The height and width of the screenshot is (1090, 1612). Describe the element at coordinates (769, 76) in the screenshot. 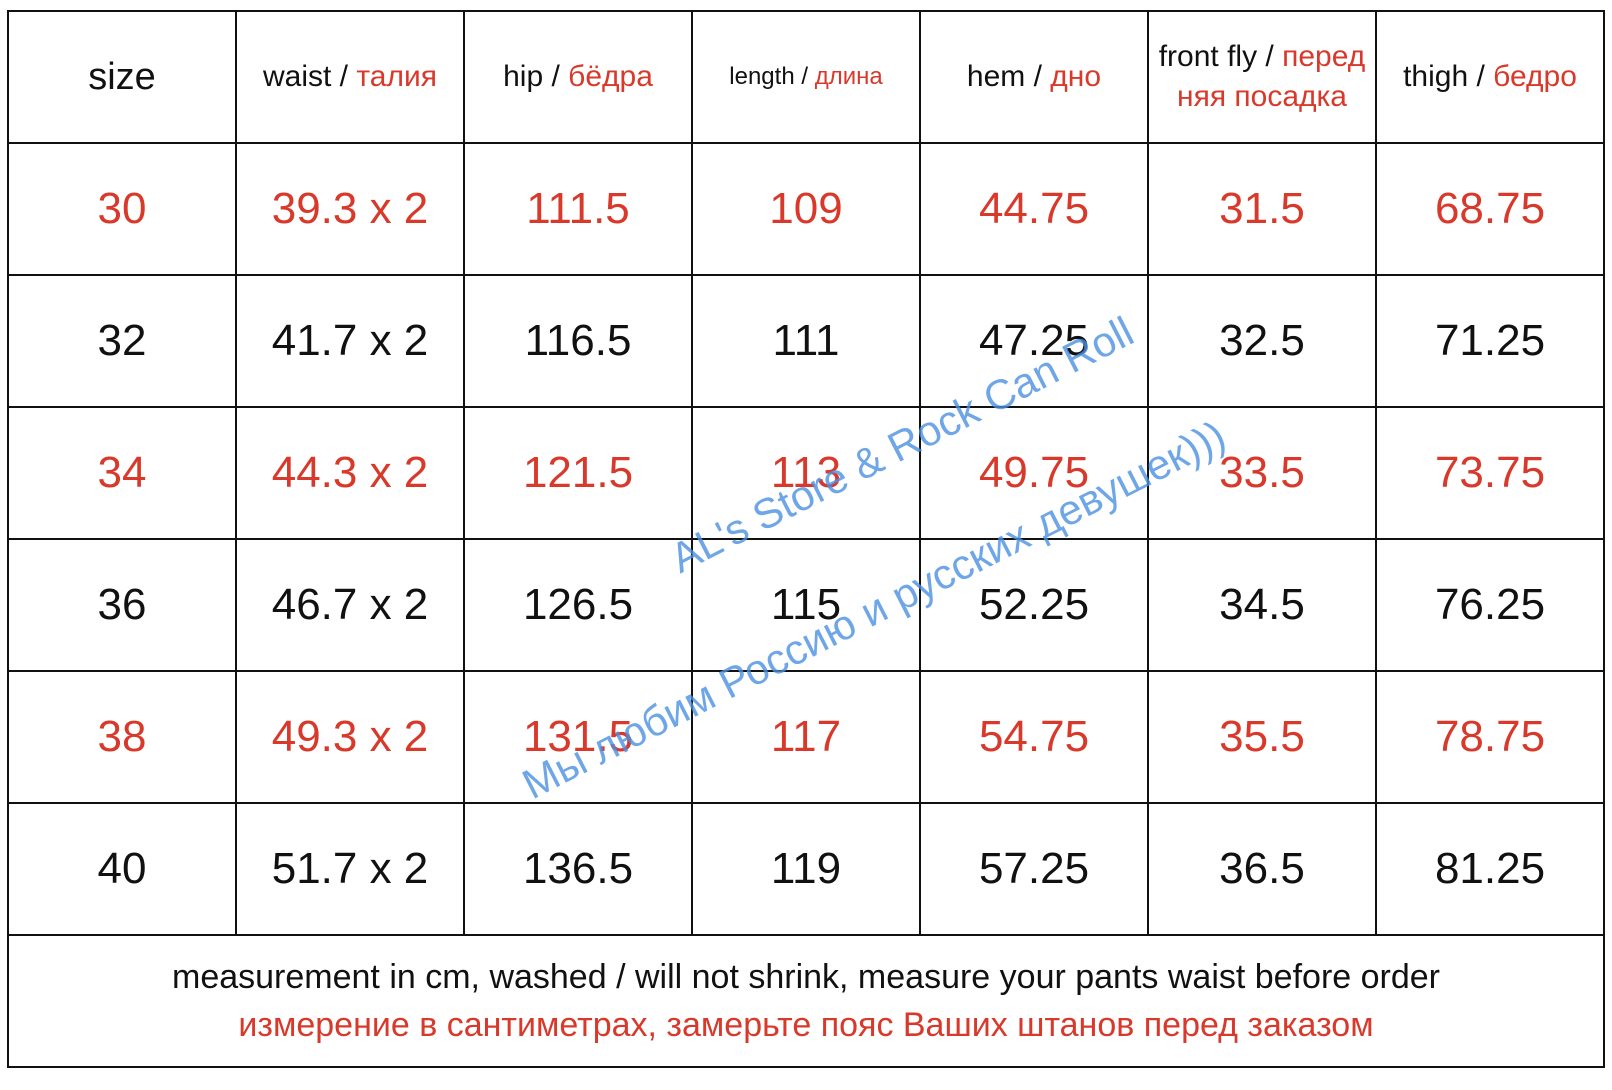

I see `header-en: length /` at that location.